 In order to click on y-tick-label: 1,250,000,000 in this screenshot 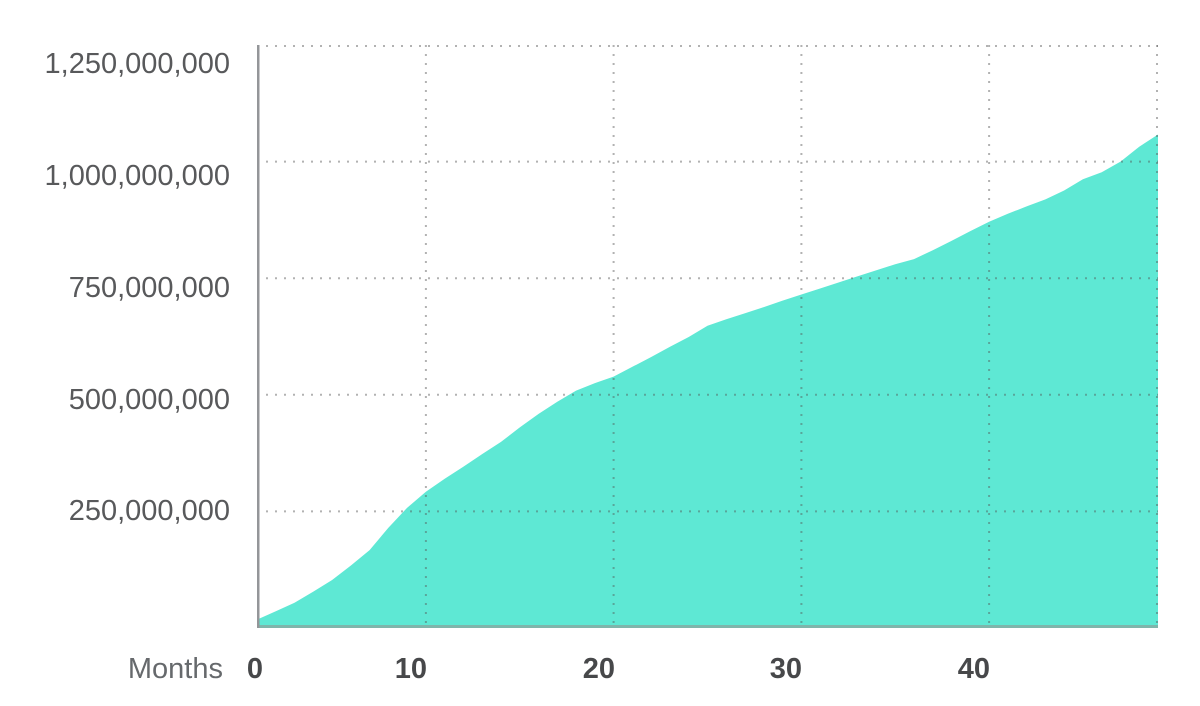, I will do `click(137, 64)`.